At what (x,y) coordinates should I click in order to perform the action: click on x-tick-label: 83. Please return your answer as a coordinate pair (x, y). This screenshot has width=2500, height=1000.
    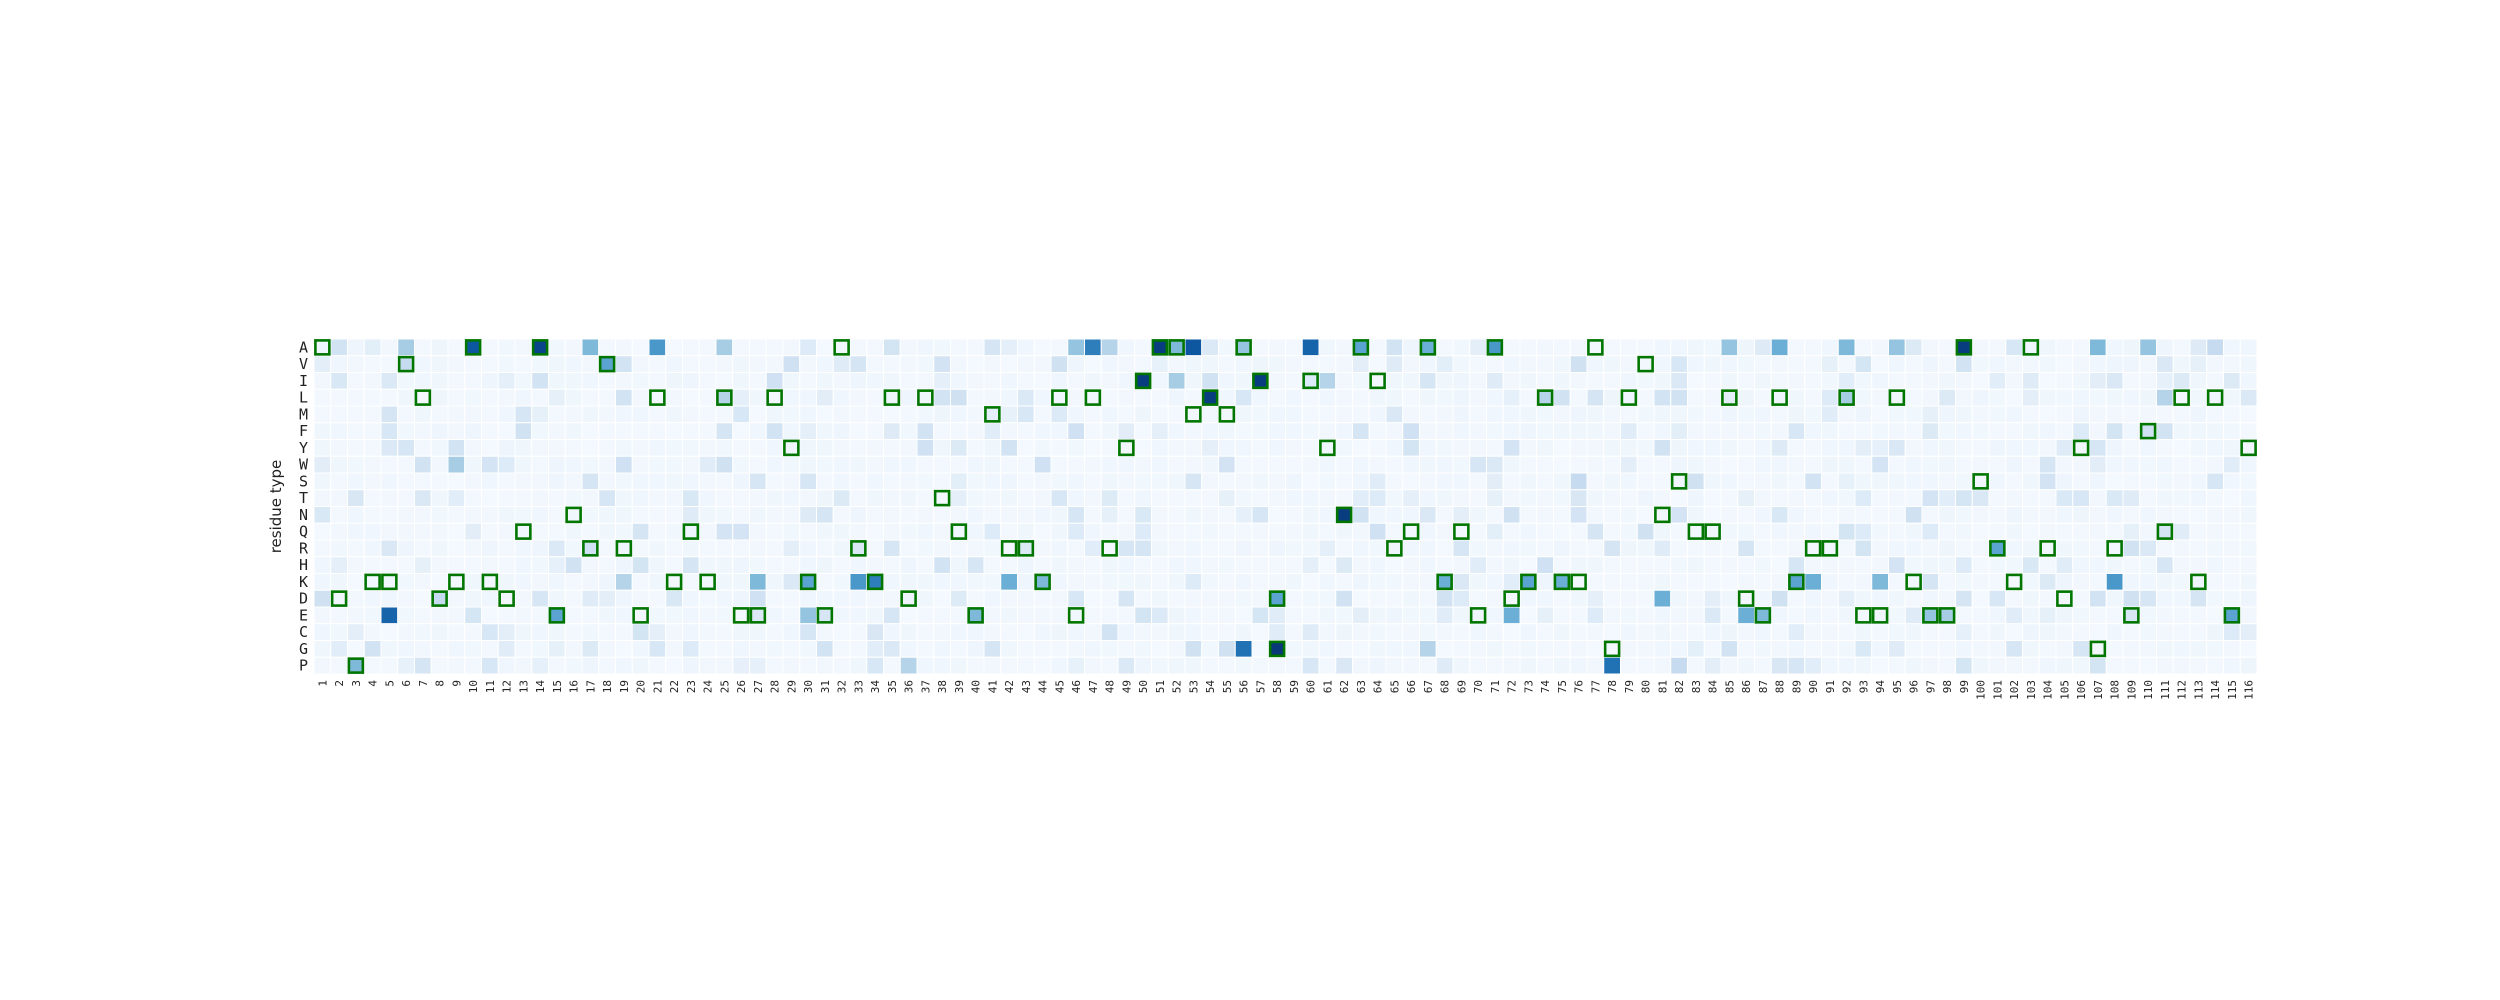
    Looking at the image, I should click on (1696, 686).